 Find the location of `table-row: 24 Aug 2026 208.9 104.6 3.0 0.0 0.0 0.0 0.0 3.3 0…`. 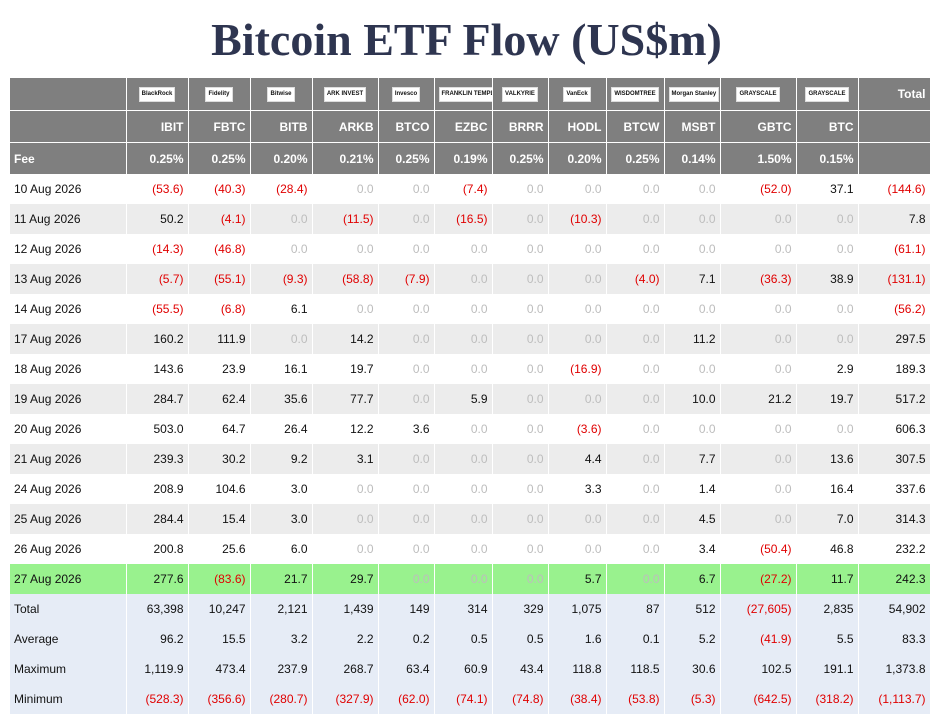

table-row: 24 Aug 2026 208.9 104.6 3.0 0.0 0.0 0.0 0.0 3.3 0… is located at coordinates (470, 489).